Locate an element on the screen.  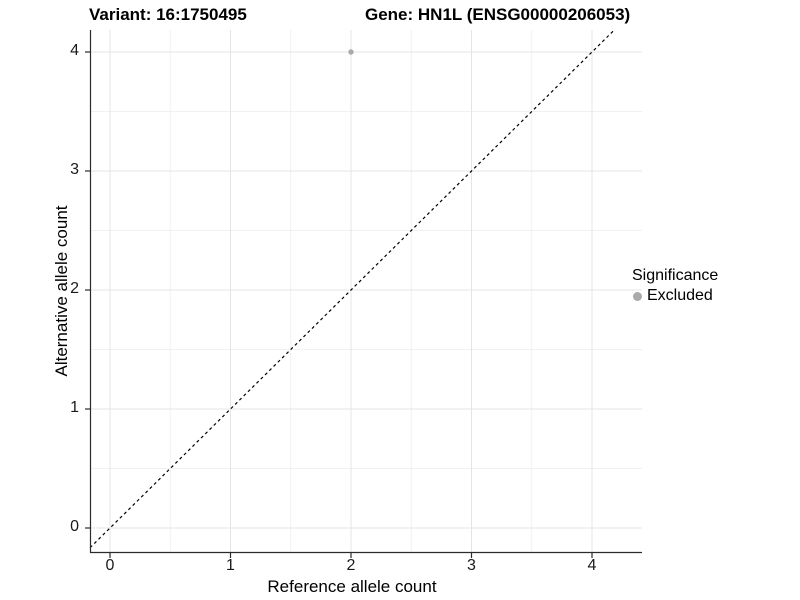
x-tick-label: 4 is located at coordinates (592, 565).